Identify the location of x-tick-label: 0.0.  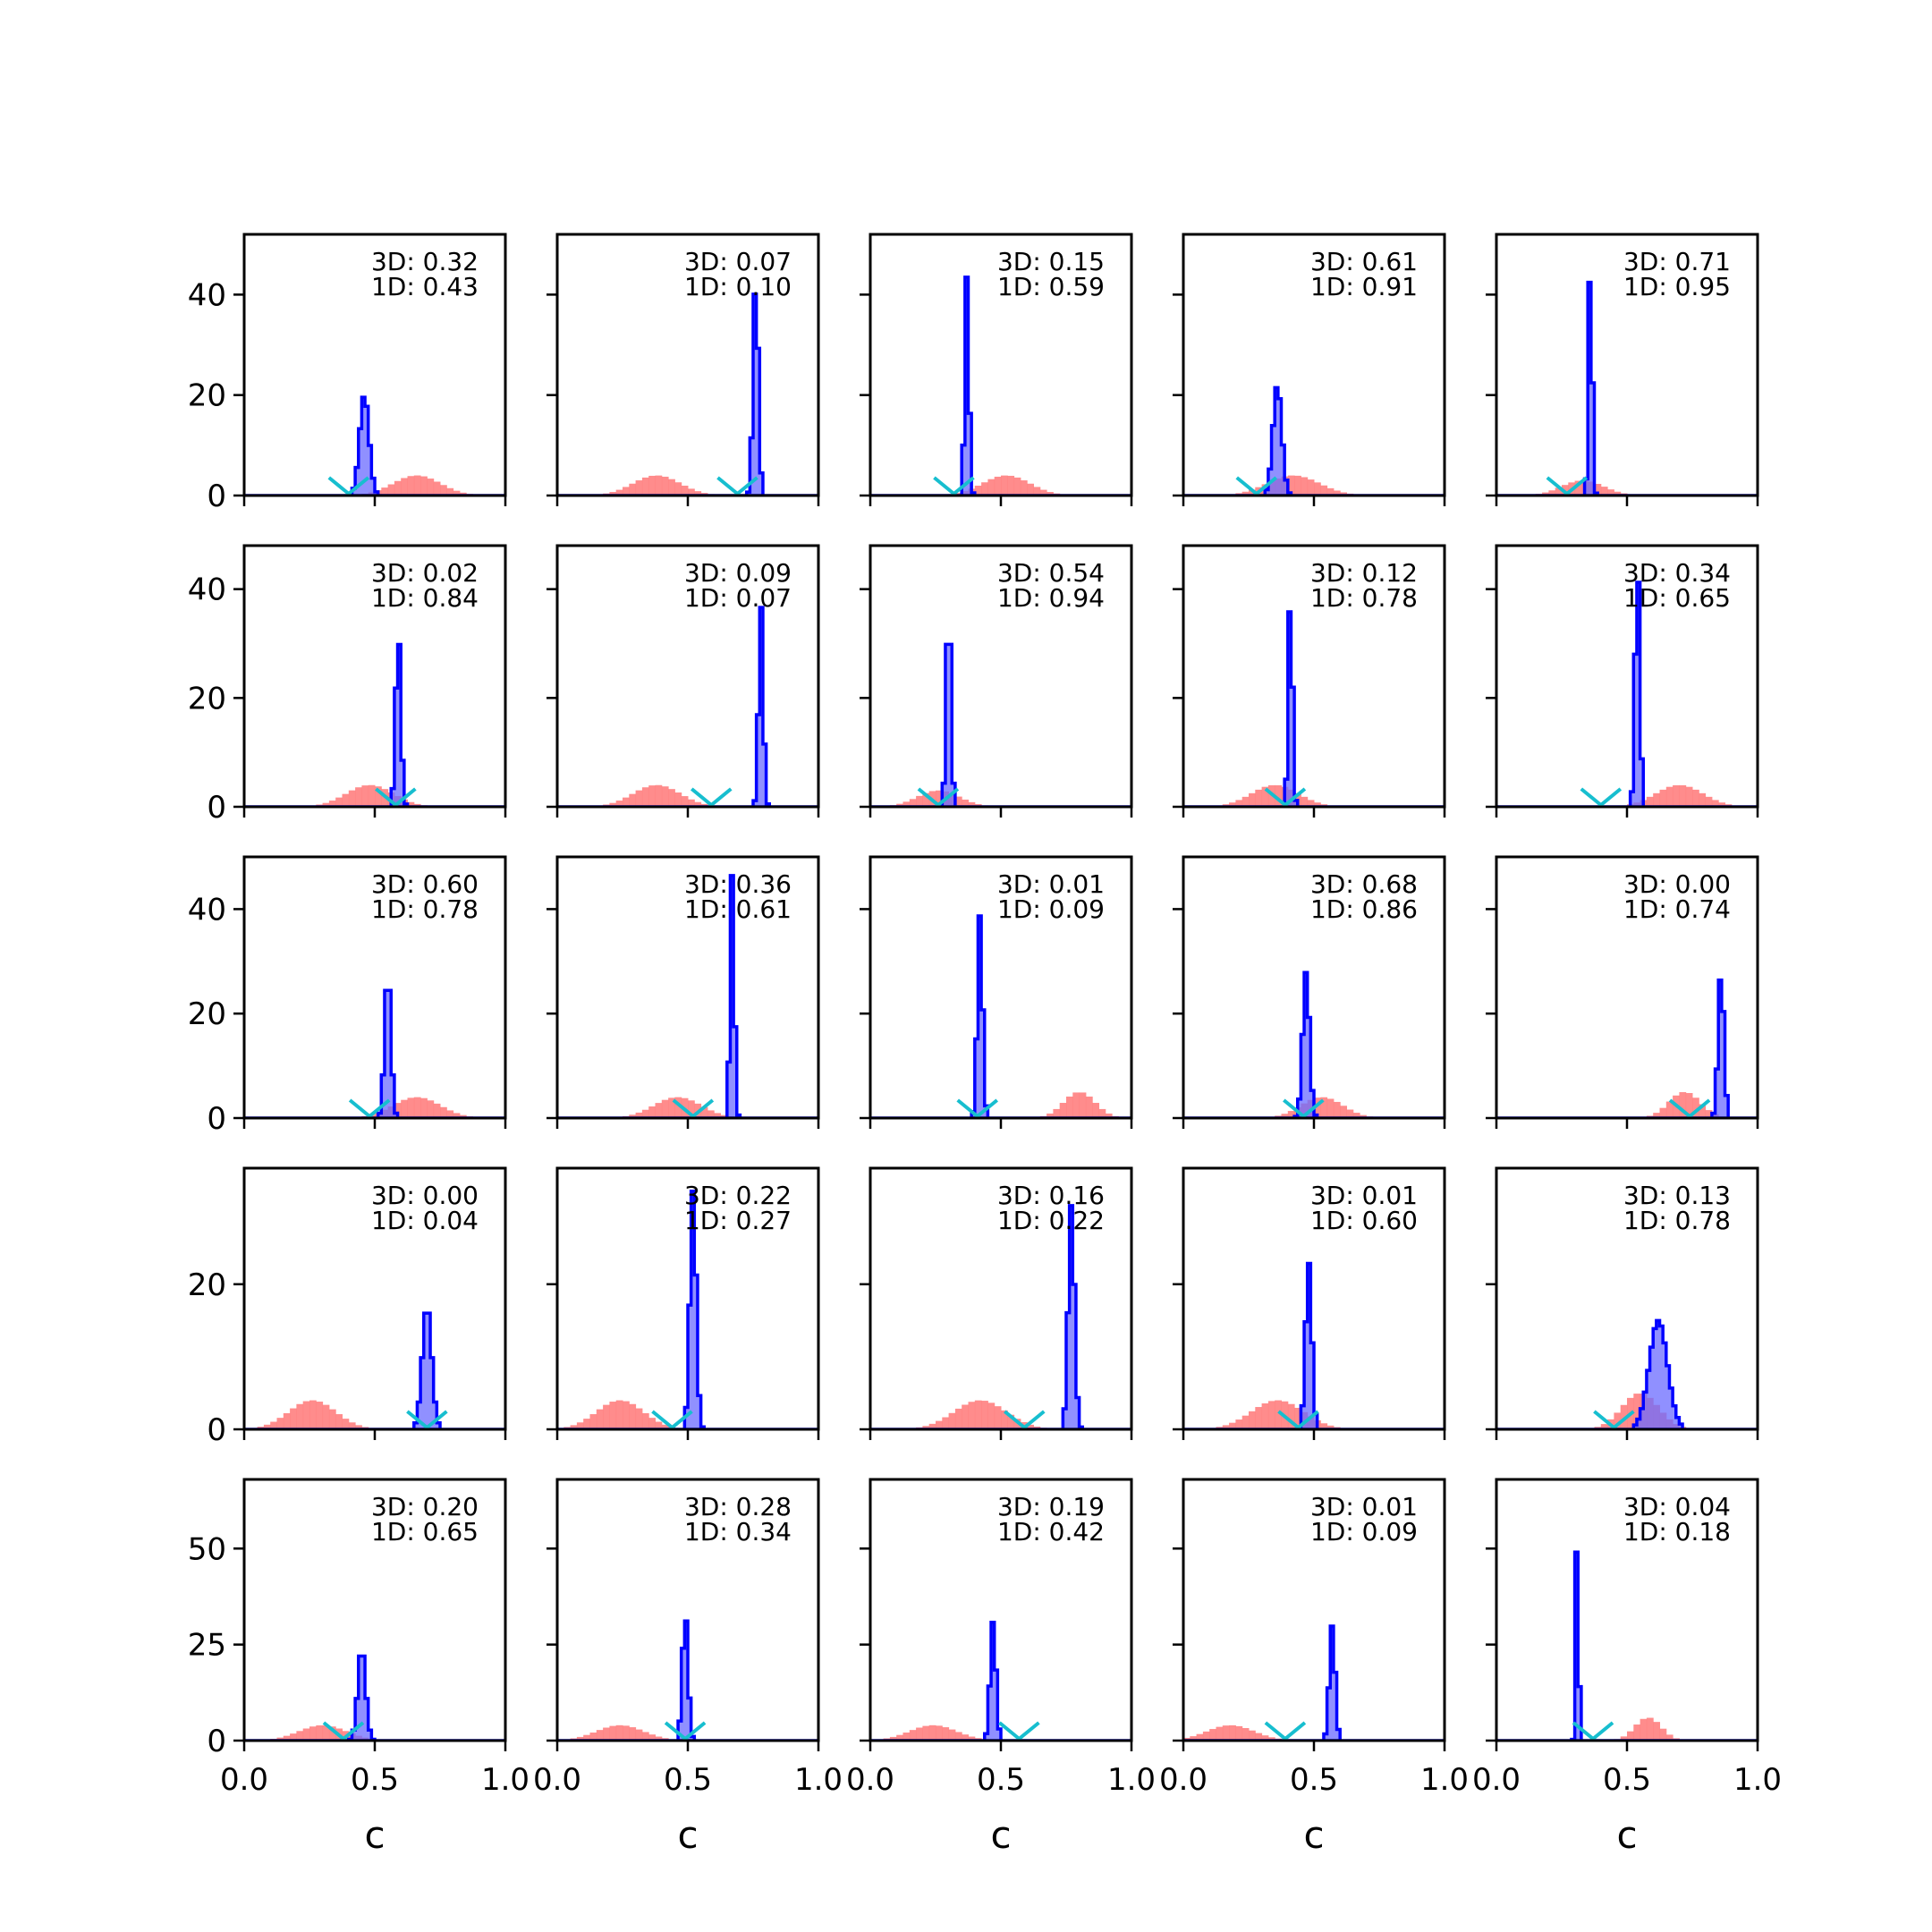
(1496, 1780).